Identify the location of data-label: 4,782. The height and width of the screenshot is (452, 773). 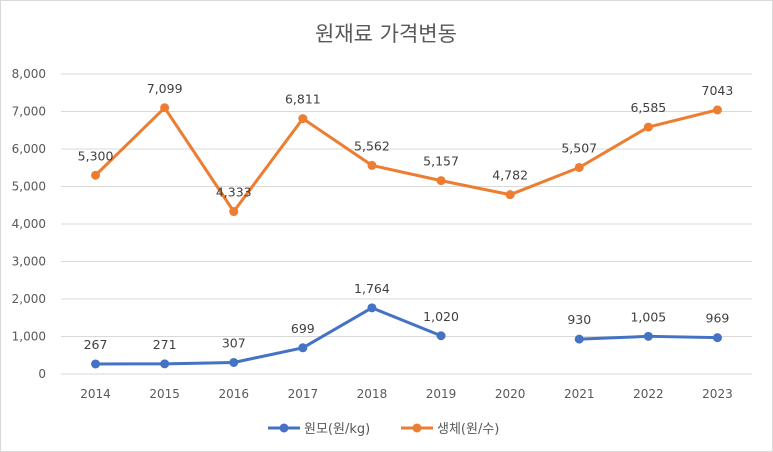
(510, 175).